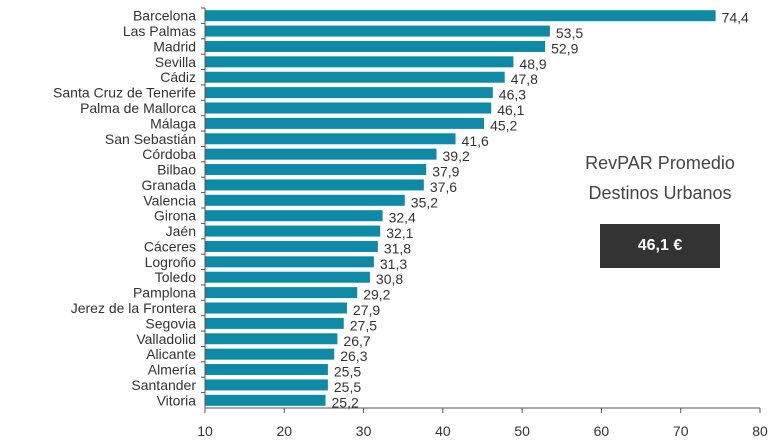  What do you see at coordinates (569, 33) in the screenshot?
I see `data-label: 53,5` at bounding box center [569, 33].